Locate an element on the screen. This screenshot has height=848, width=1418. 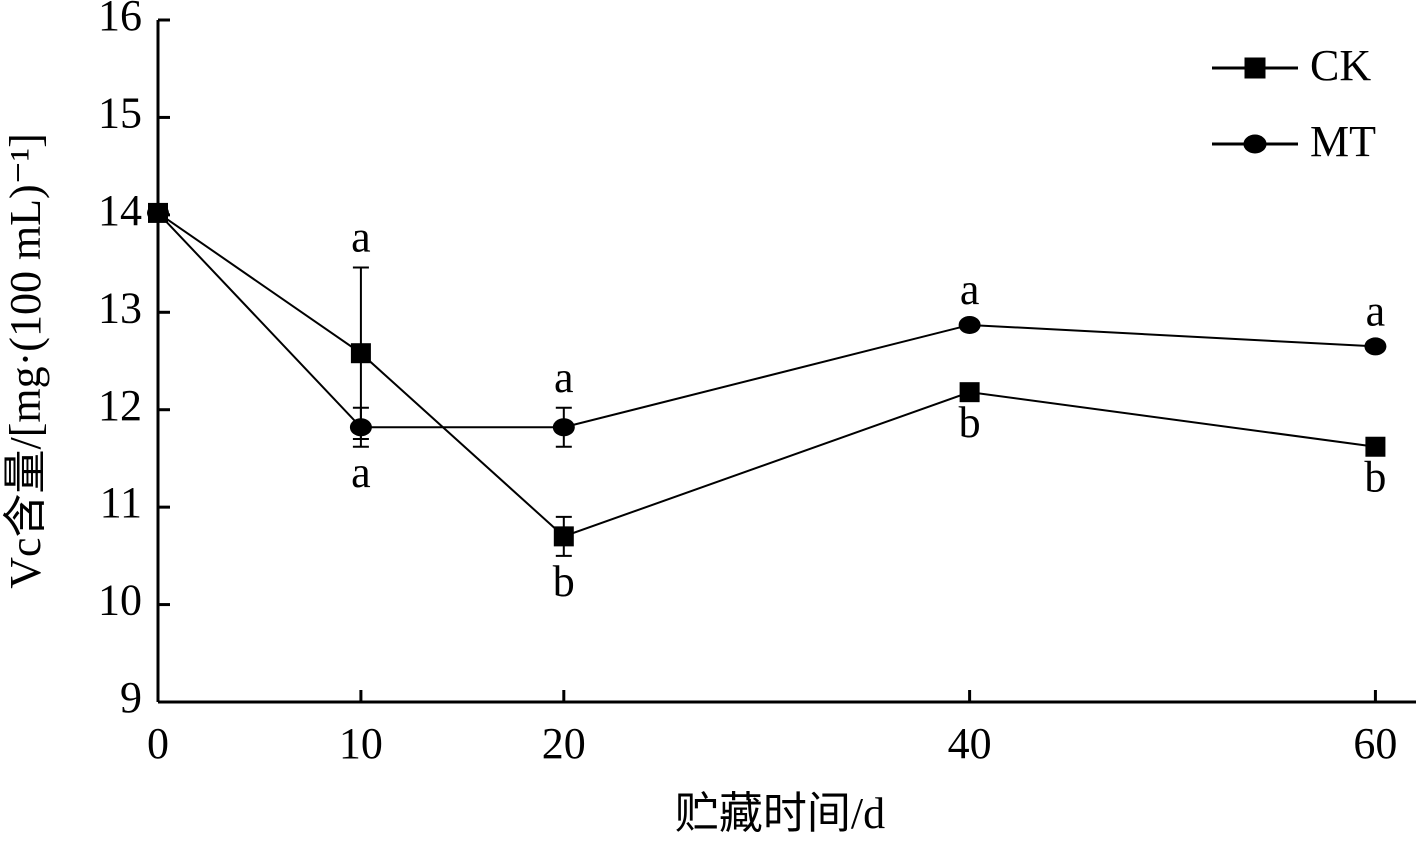
y-tick-label: 14 is located at coordinates (120, 210).